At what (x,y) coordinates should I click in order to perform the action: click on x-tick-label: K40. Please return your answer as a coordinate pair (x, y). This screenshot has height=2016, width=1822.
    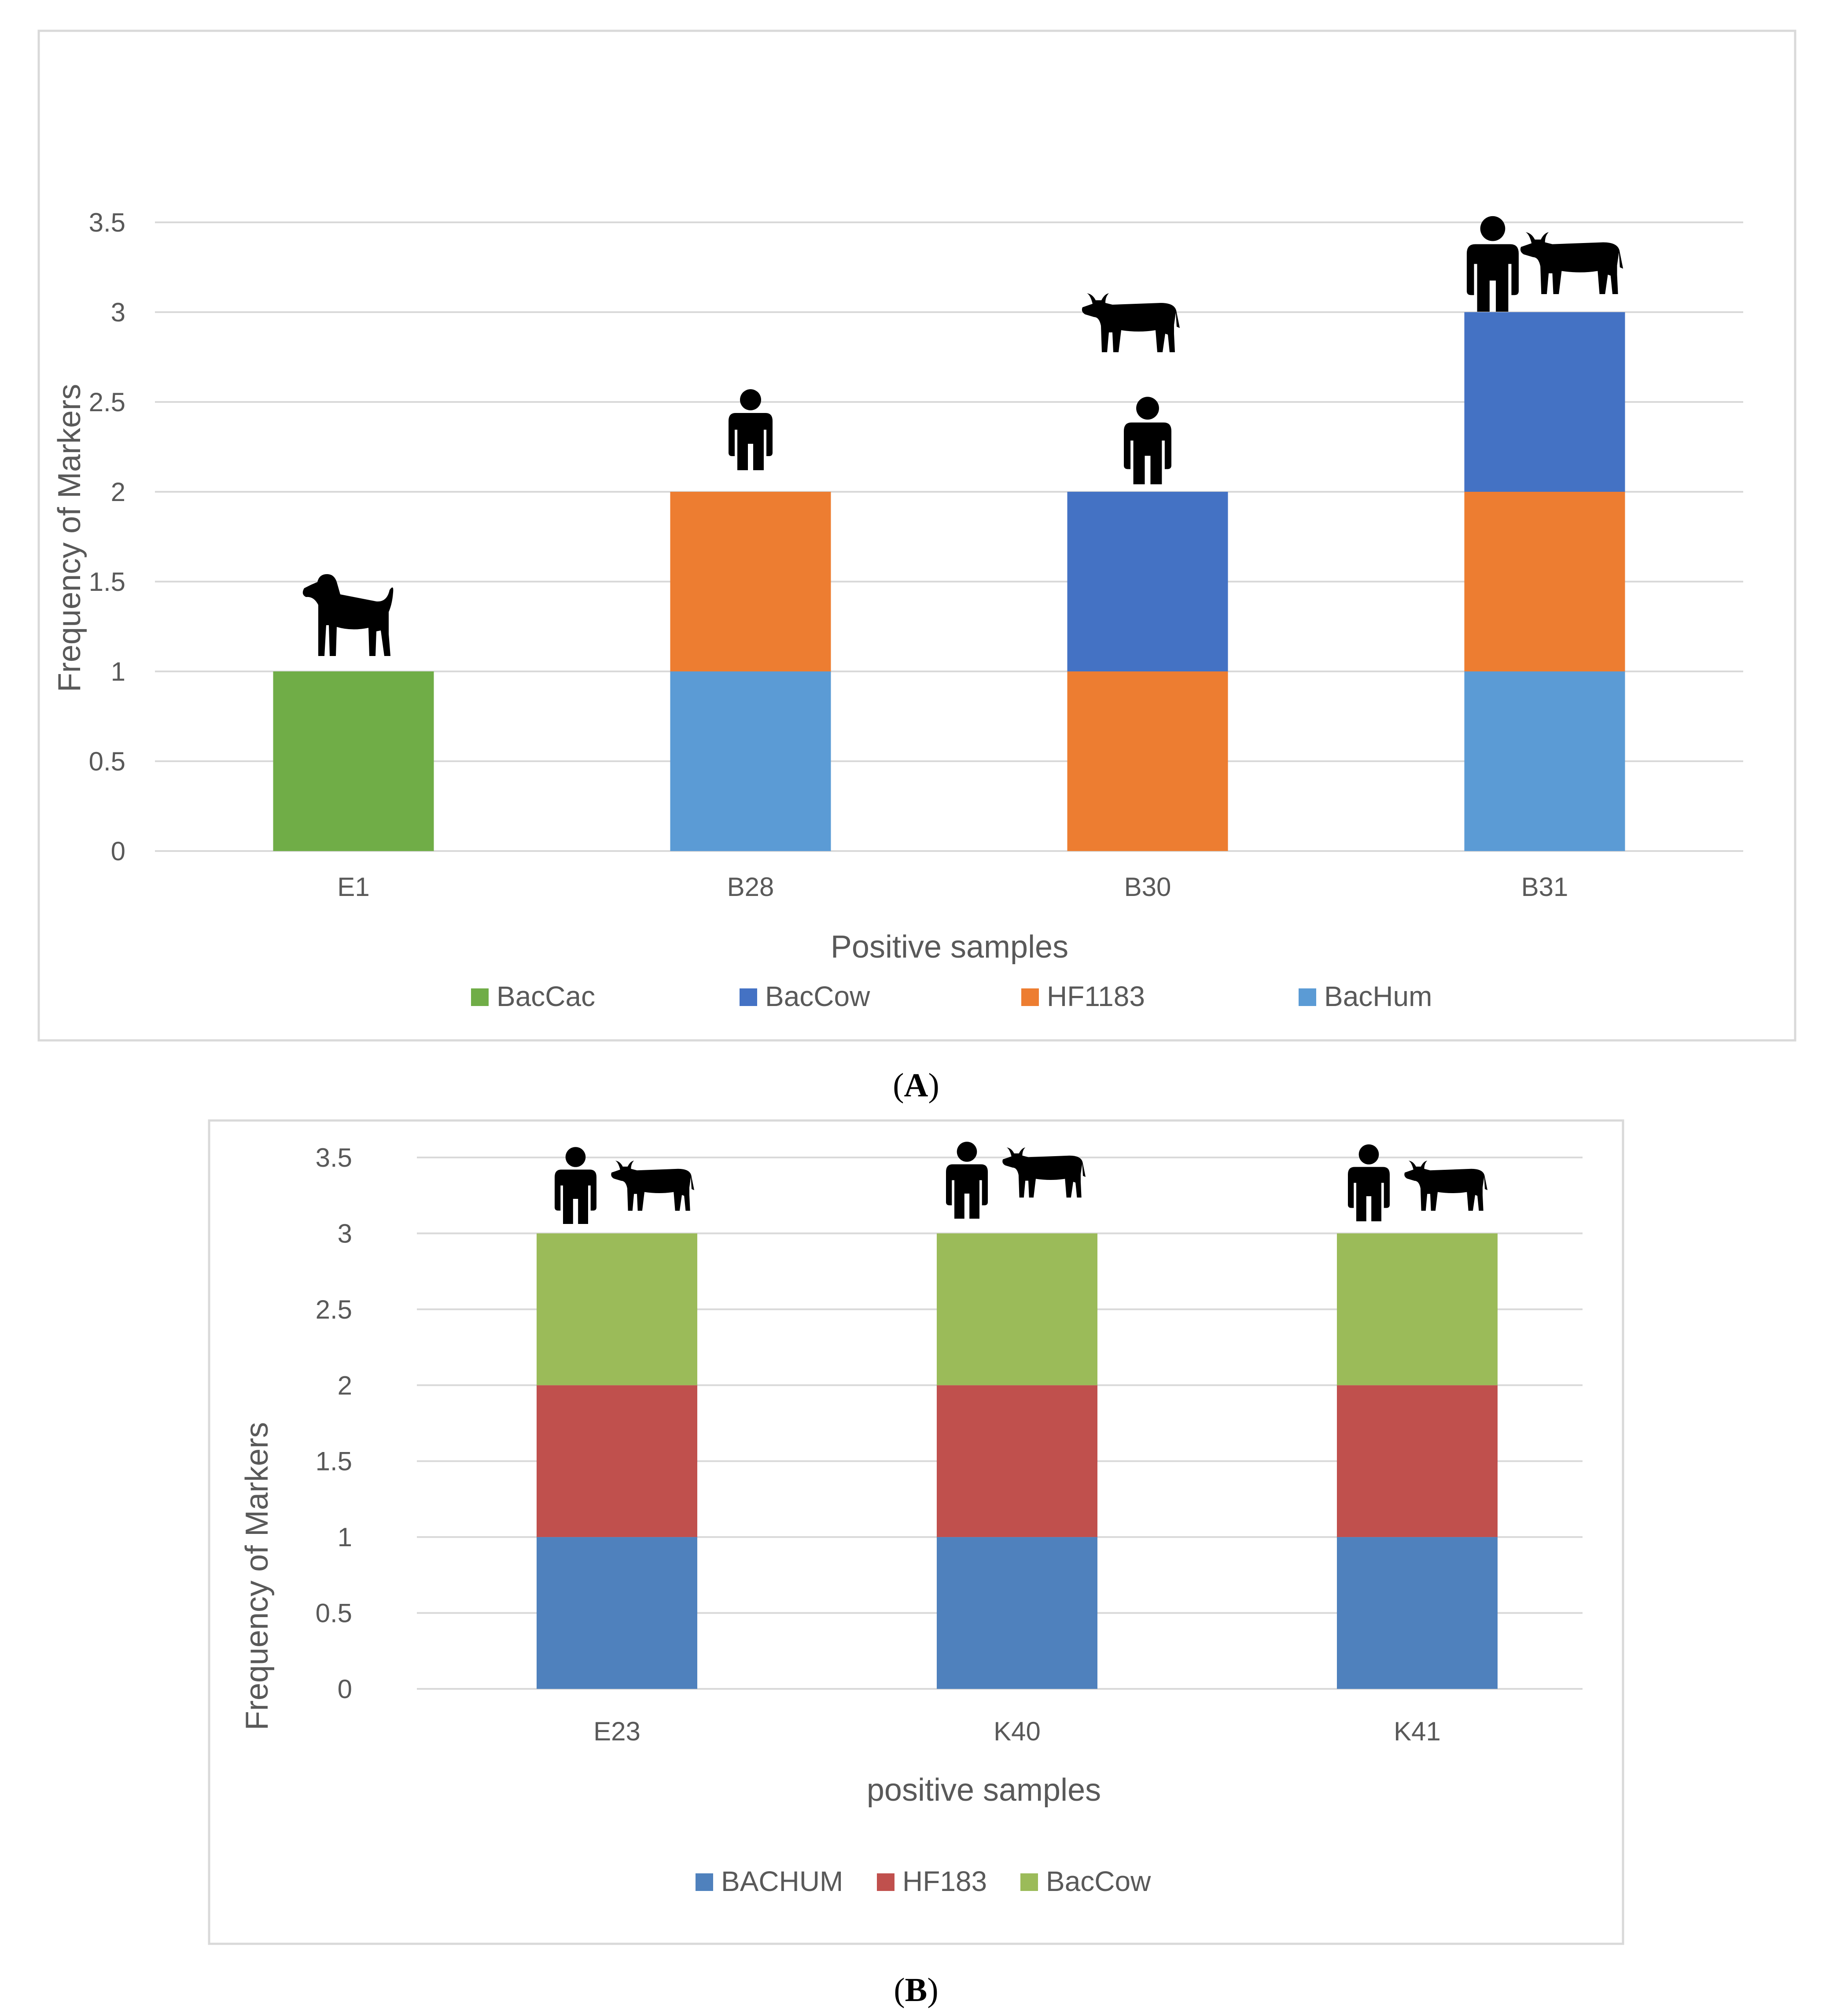
    Looking at the image, I should click on (1018, 1731).